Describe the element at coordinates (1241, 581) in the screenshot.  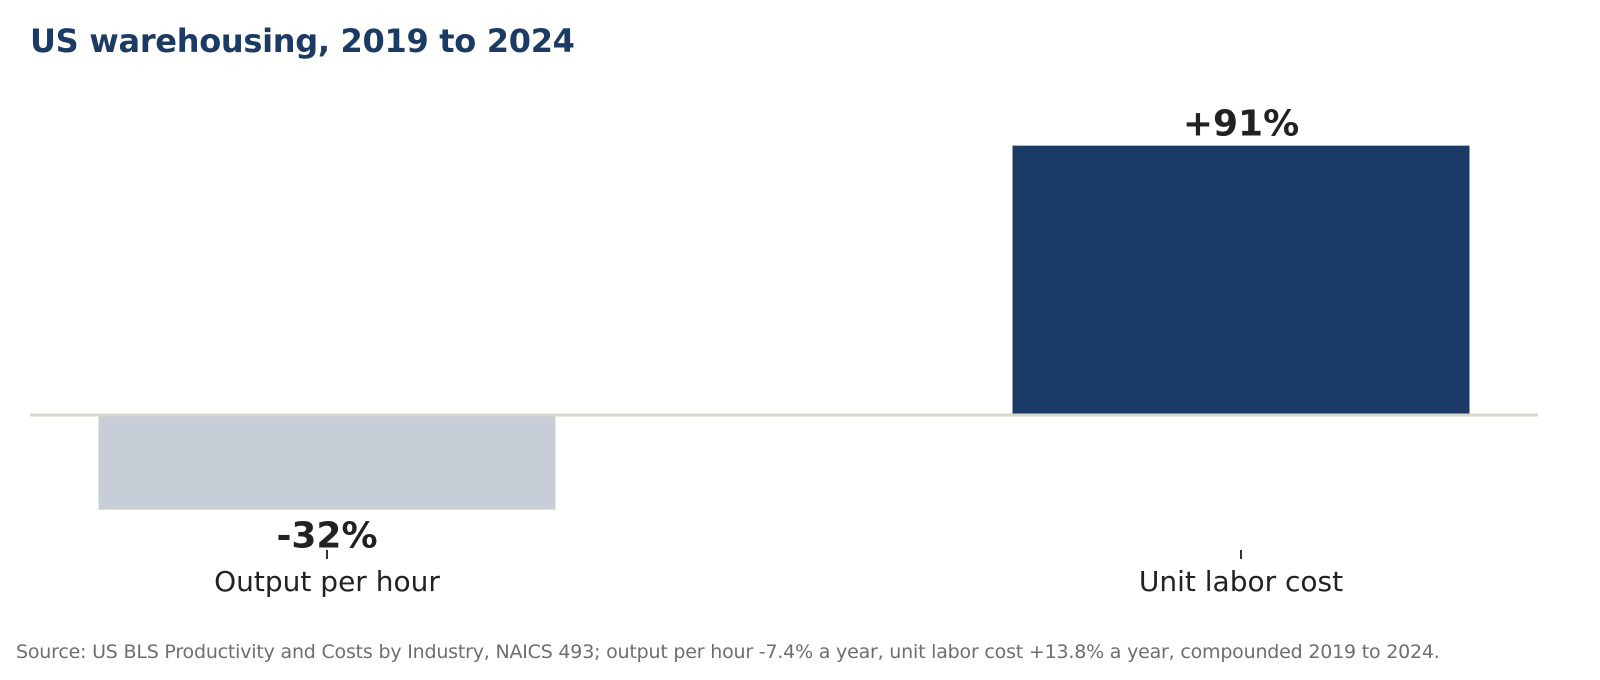
I see `x-tick-label-1: Unit labor cost` at that location.